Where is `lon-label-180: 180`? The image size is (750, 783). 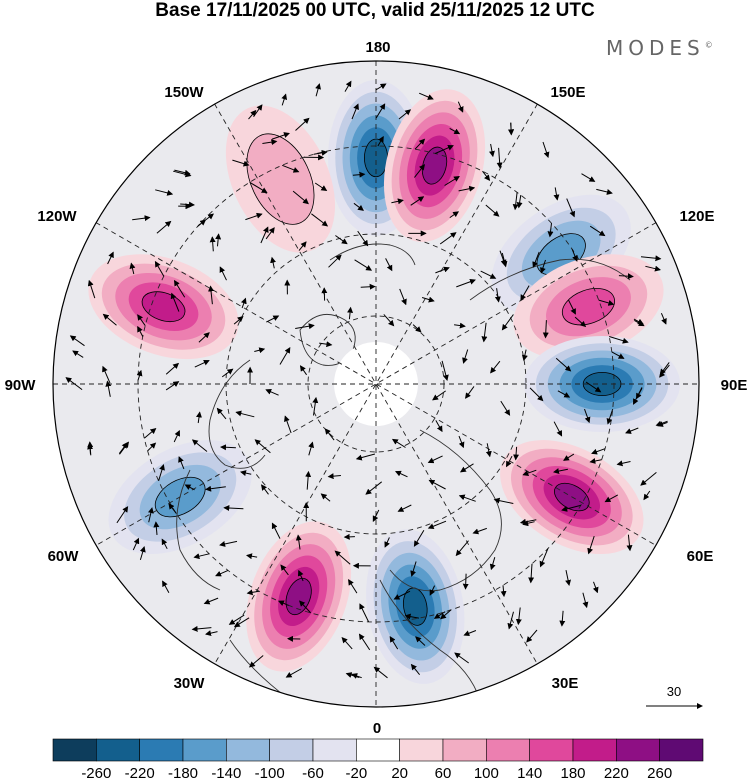 lon-label-180: 180 is located at coordinates (377, 47).